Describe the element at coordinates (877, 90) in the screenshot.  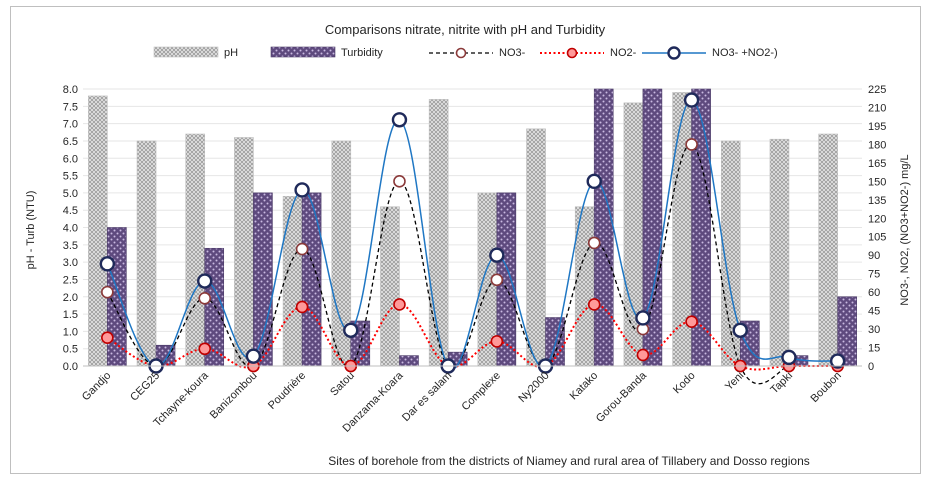
I see `y-right-tick-label: 225` at that location.